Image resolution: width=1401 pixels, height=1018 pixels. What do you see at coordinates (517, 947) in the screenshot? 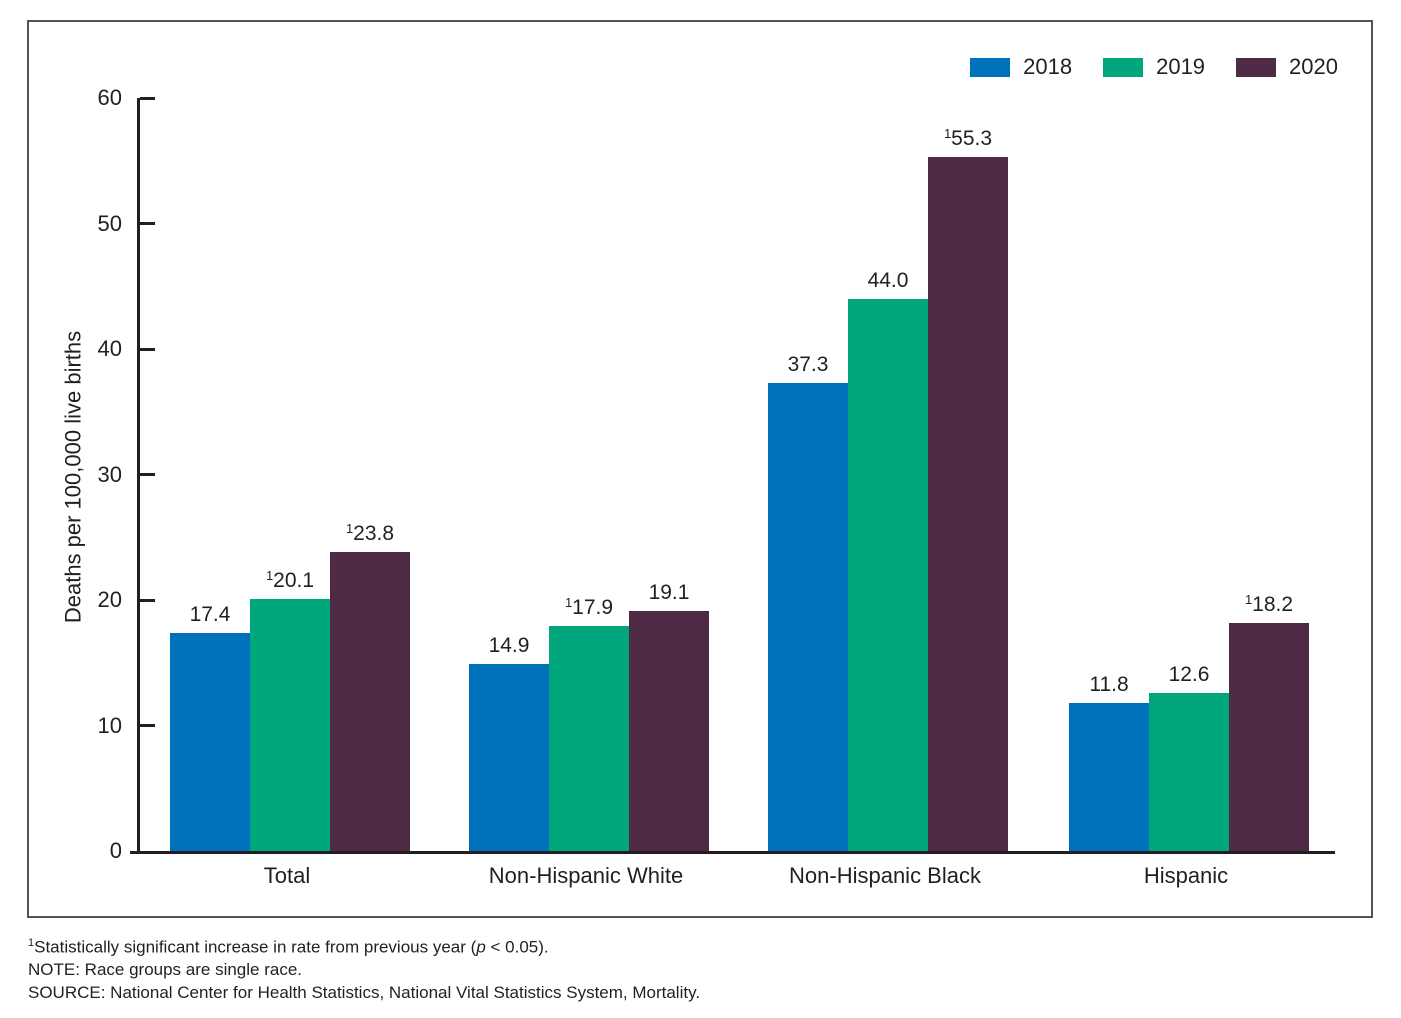
I see `footnote-significance-tail: < 0.05).` at bounding box center [517, 947].